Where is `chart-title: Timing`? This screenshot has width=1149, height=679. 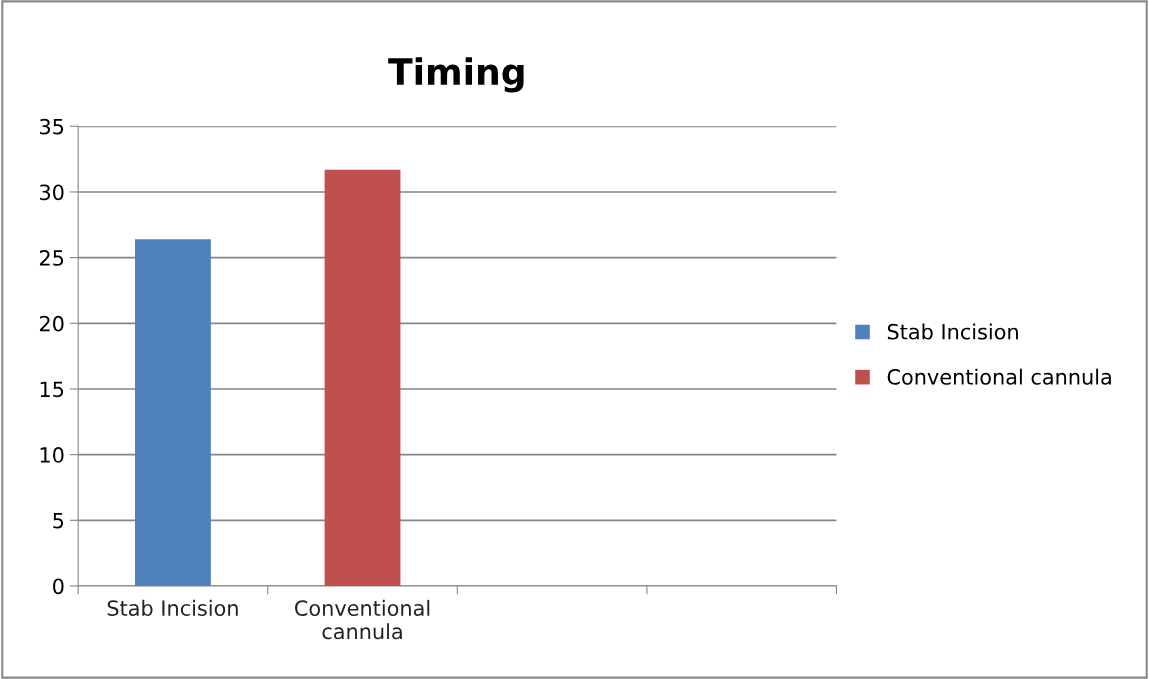 chart-title: Timing is located at coordinates (456, 75).